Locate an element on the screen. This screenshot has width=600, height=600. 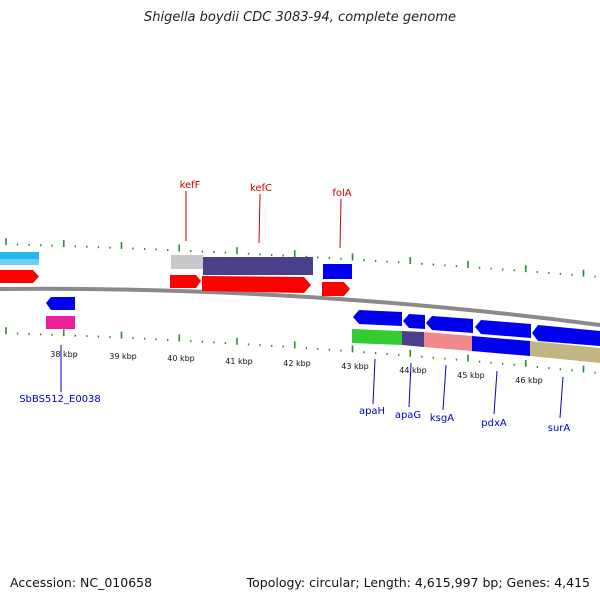
gene-label-apag: apaG is located at coordinates (408, 415).